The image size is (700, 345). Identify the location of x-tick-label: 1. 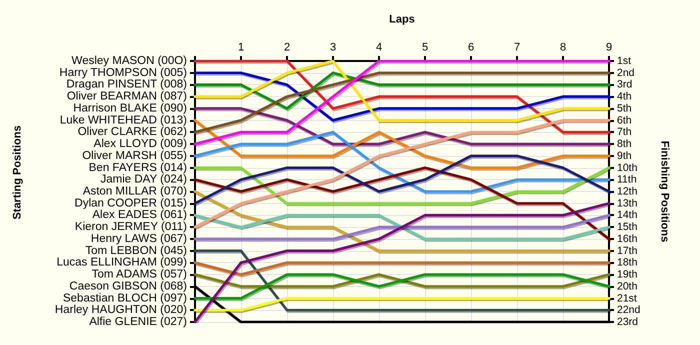
(241, 48).